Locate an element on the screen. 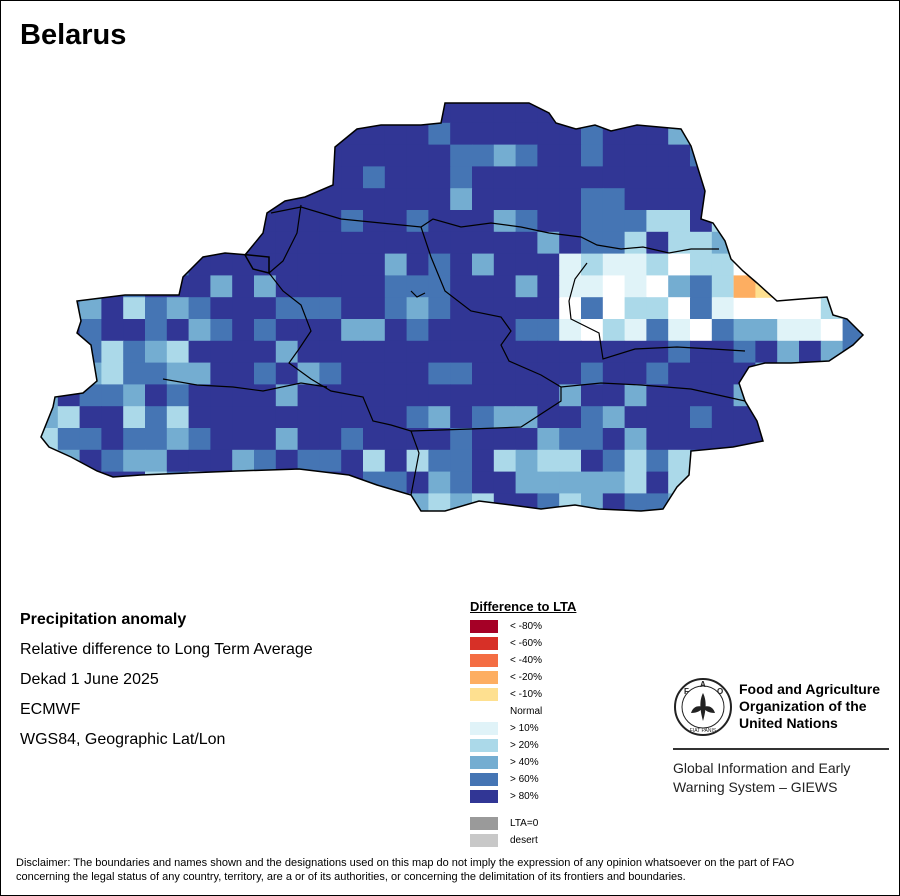 This screenshot has height=896, width=900. legend-item: > 60% is located at coordinates (504, 779).